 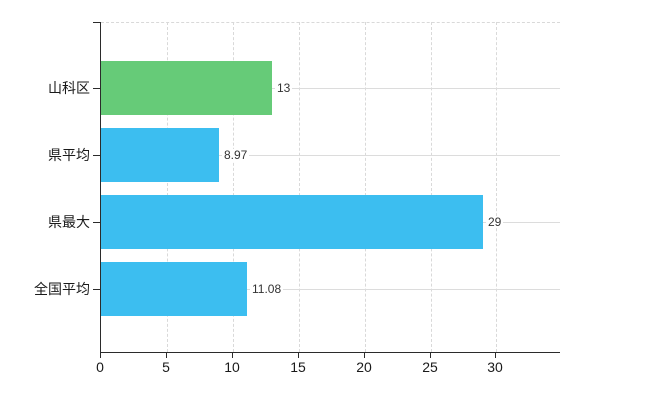 What do you see at coordinates (69, 88) in the screenshot?
I see `category-label: 山科区` at bounding box center [69, 88].